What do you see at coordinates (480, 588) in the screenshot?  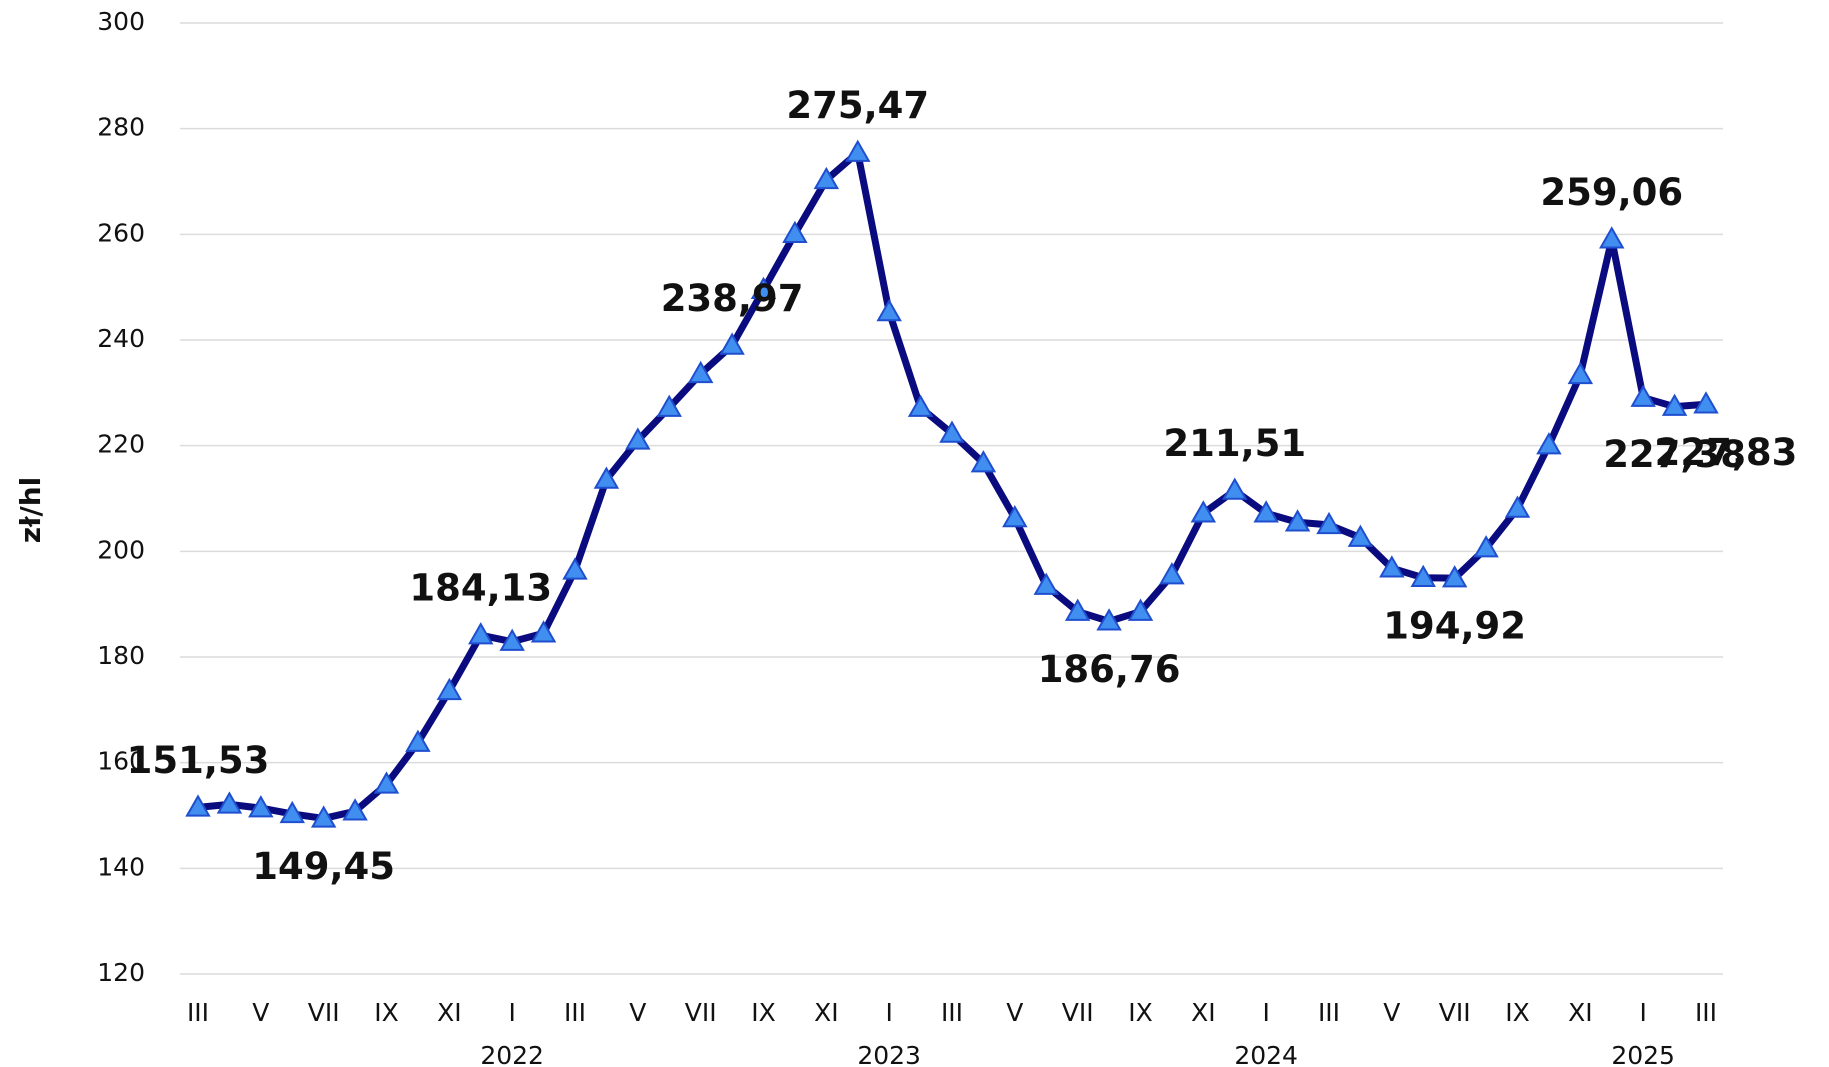 I see `value-label: 184,13` at bounding box center [480, 588].